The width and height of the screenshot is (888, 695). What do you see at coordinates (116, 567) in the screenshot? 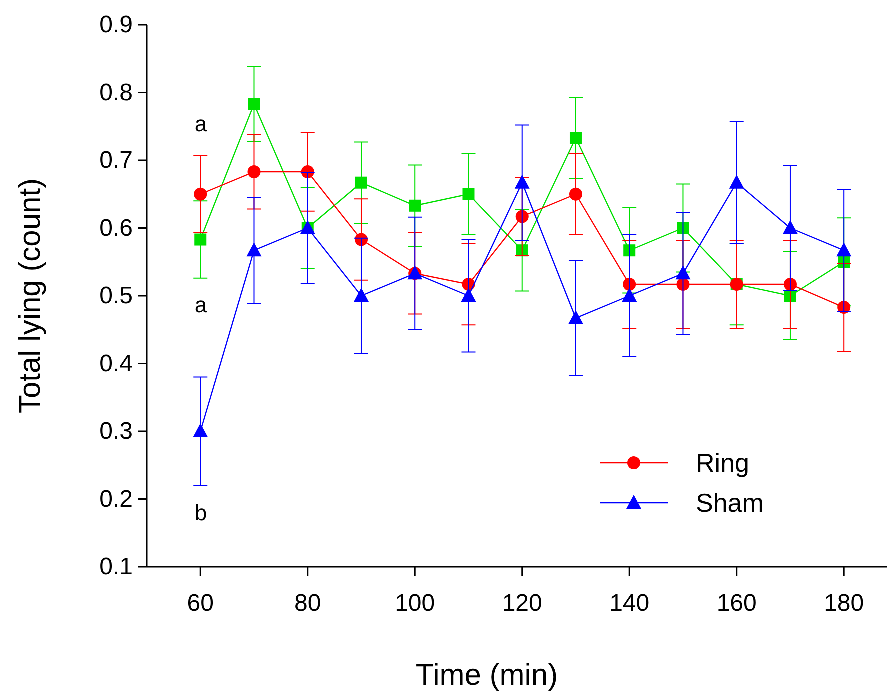
I see `y-tick-label: 0.1` at bounding box center [116, 567].